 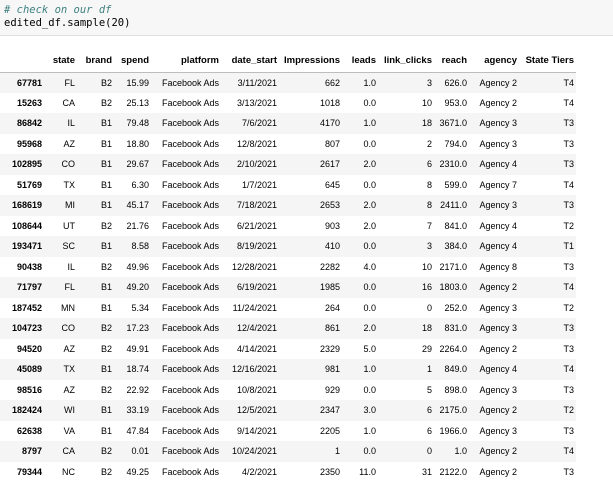 What do you see at coordinates (137, 266) in the screenshot?
I see `table-cell: 49.96` at bounding box center [137, 266].